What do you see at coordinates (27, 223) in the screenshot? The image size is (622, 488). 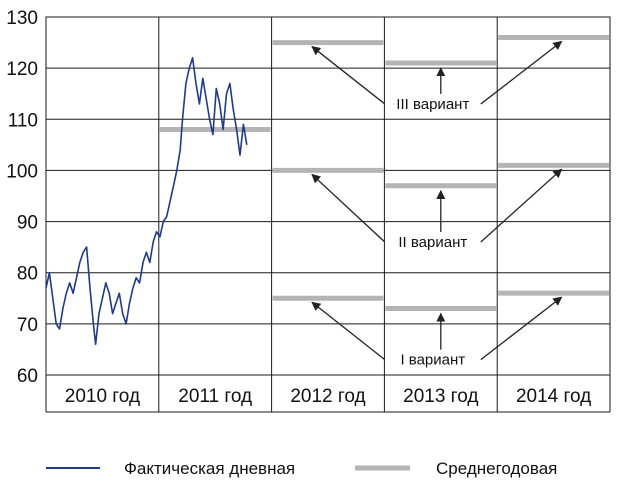 I see `y-tick-label: 90` at bounding box center [27, 223].